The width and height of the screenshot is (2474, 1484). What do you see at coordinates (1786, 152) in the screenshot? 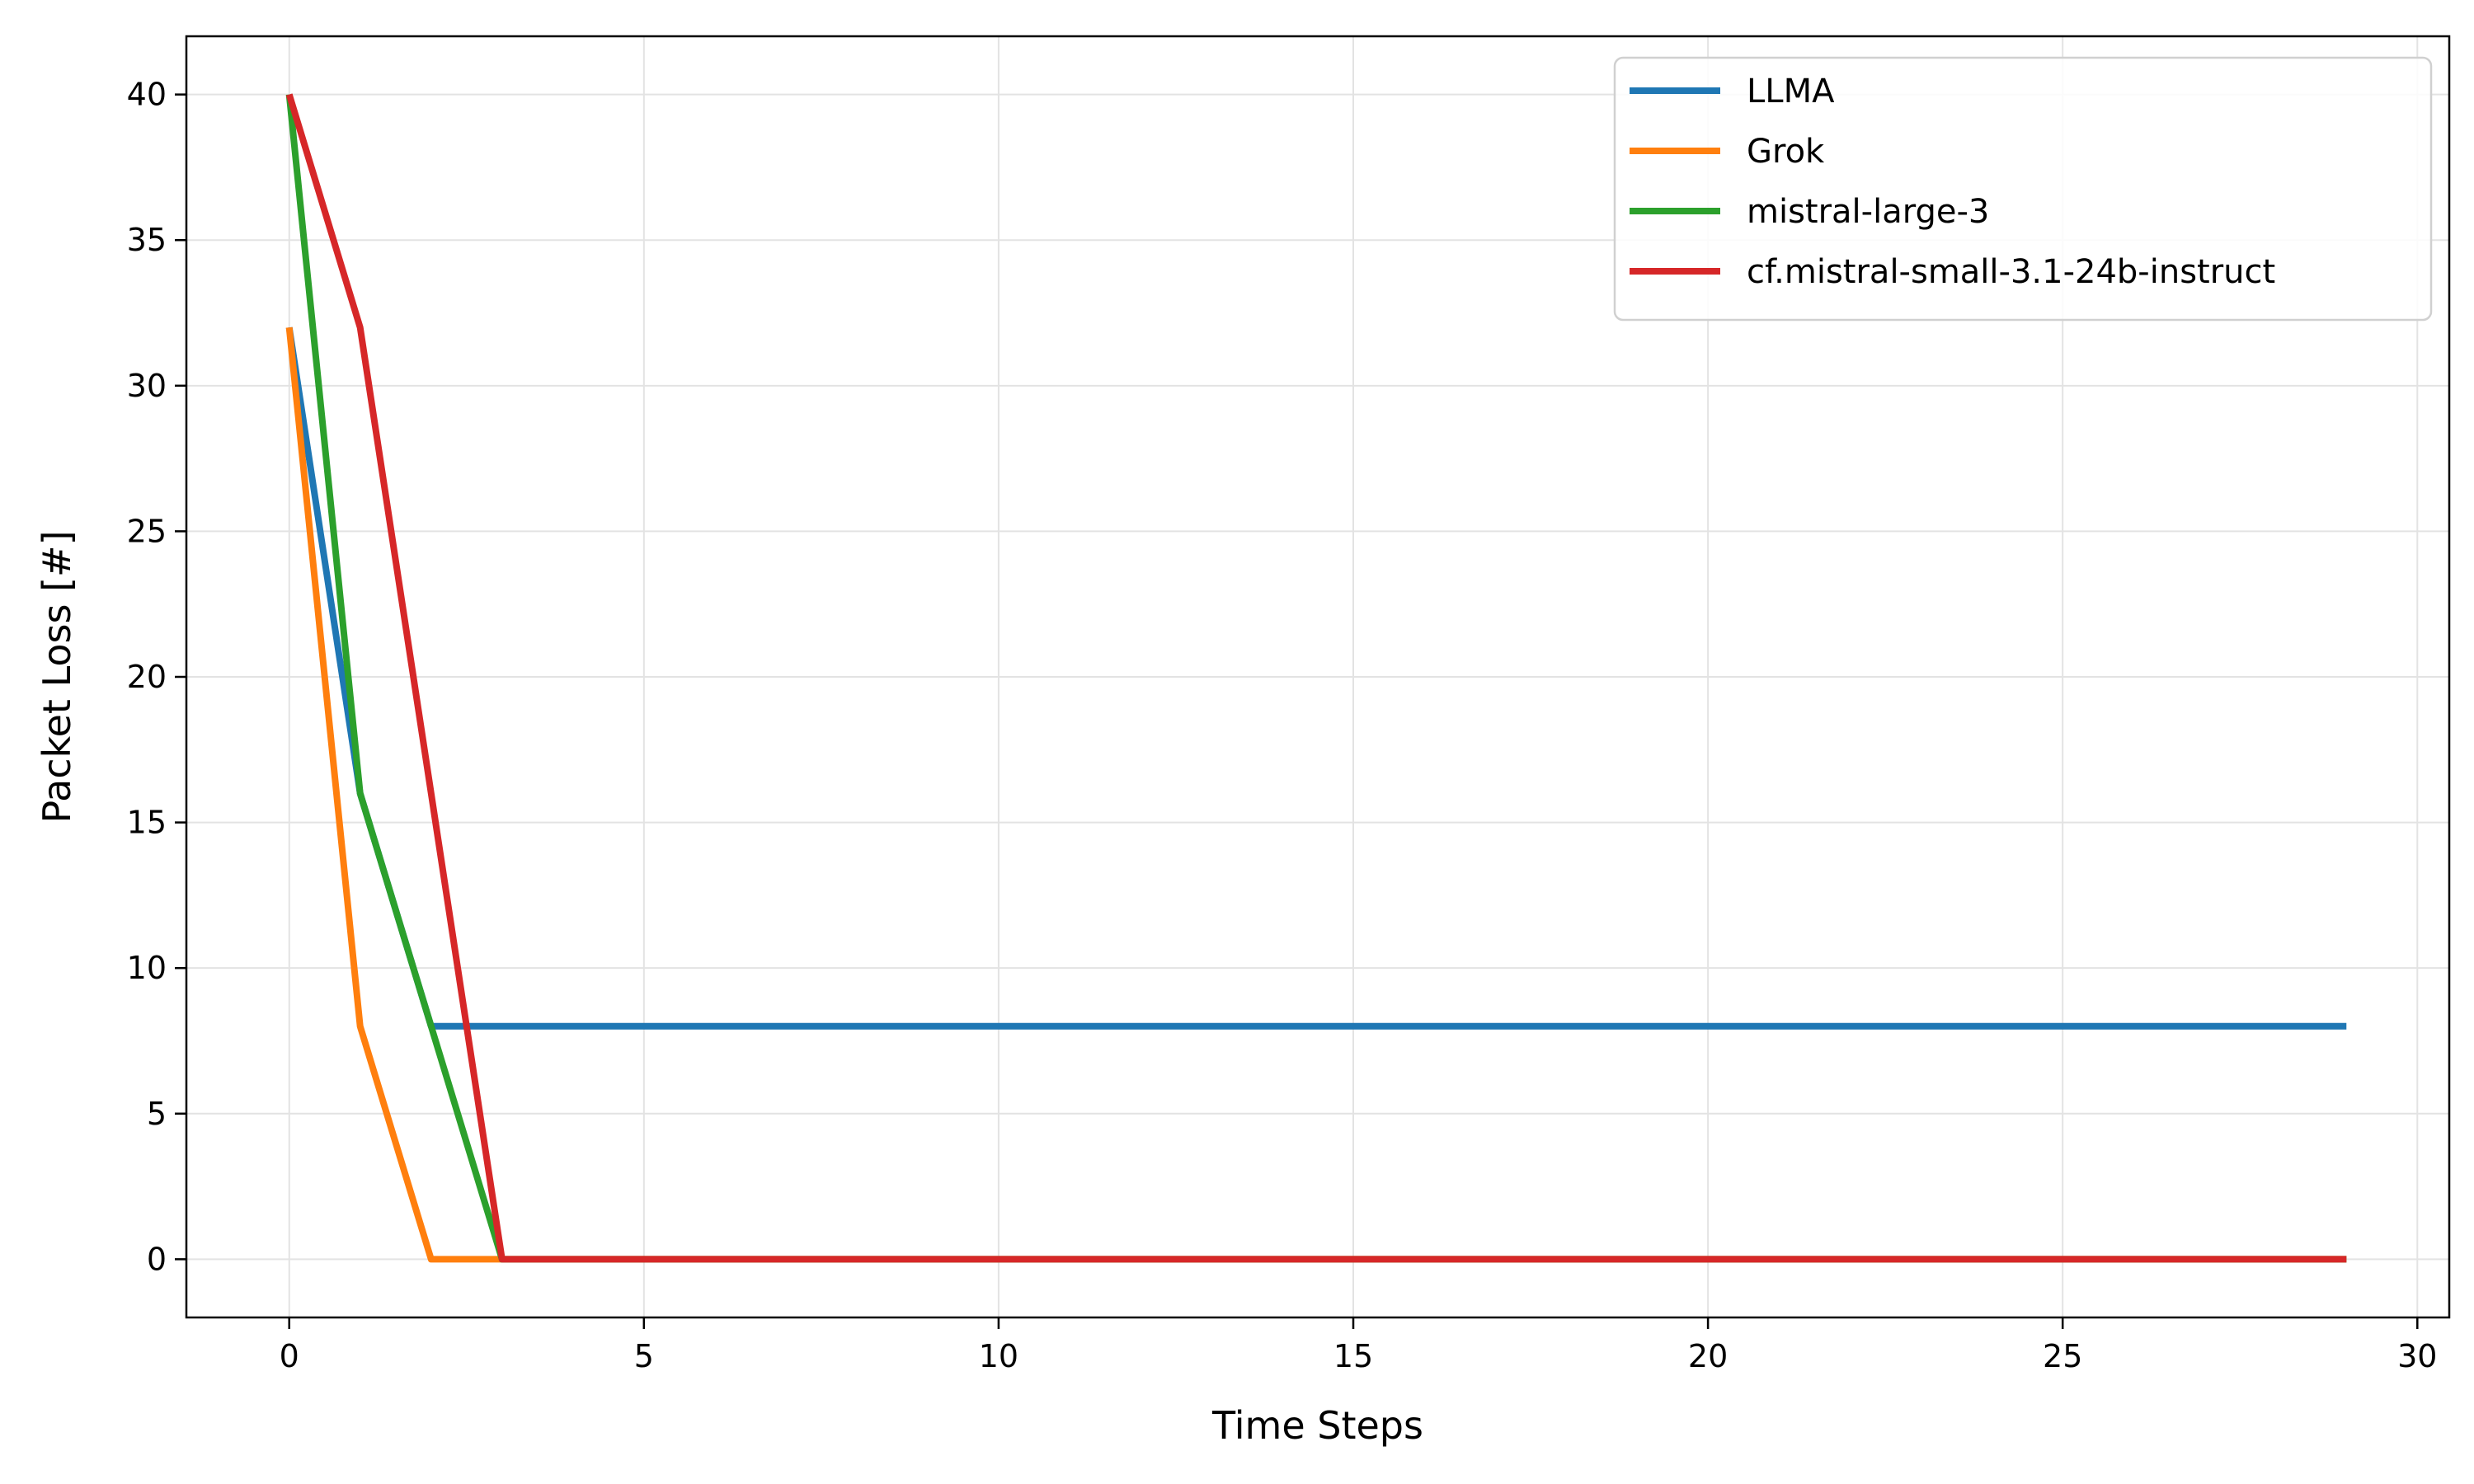
I see `legend-label: Grok` at bounding box center [1786, 152].